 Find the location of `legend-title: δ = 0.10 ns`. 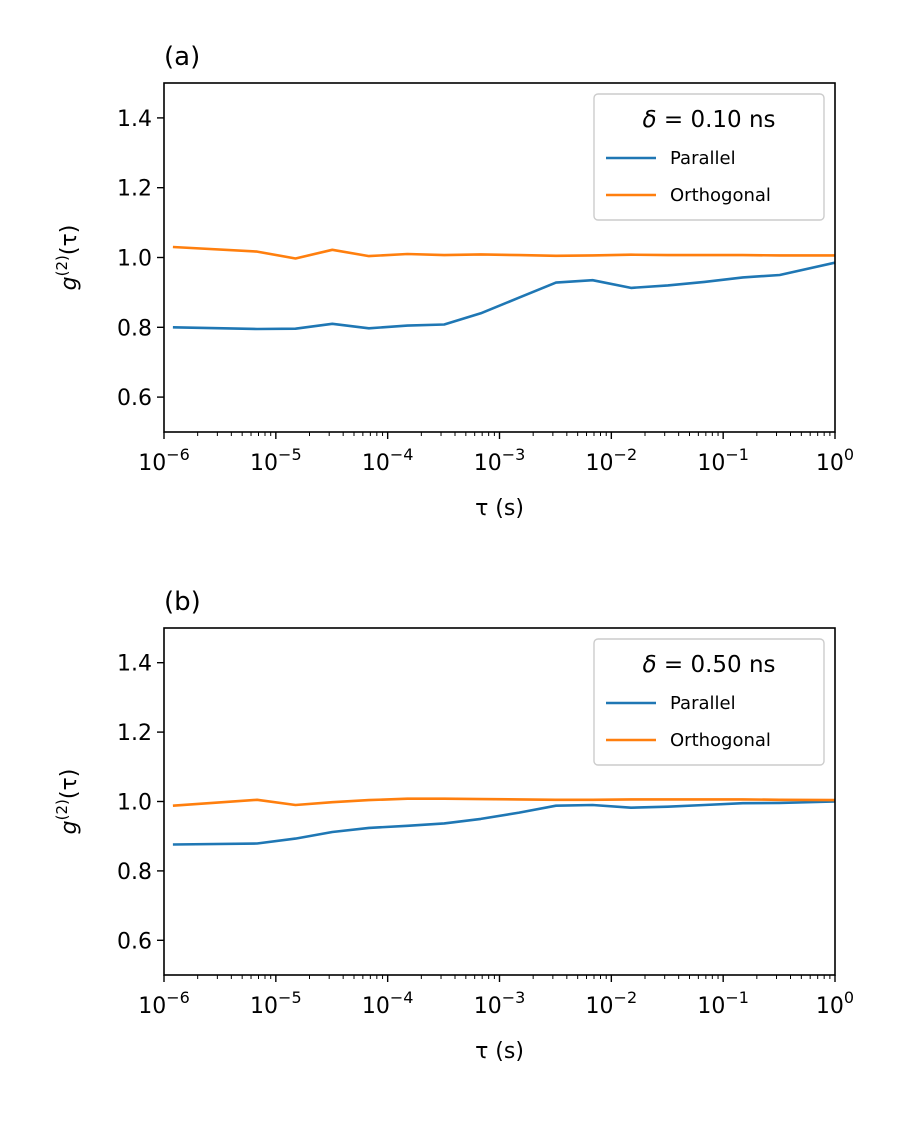

legend-title: δ = 0.10 ns is located at coordinates (708, 120).